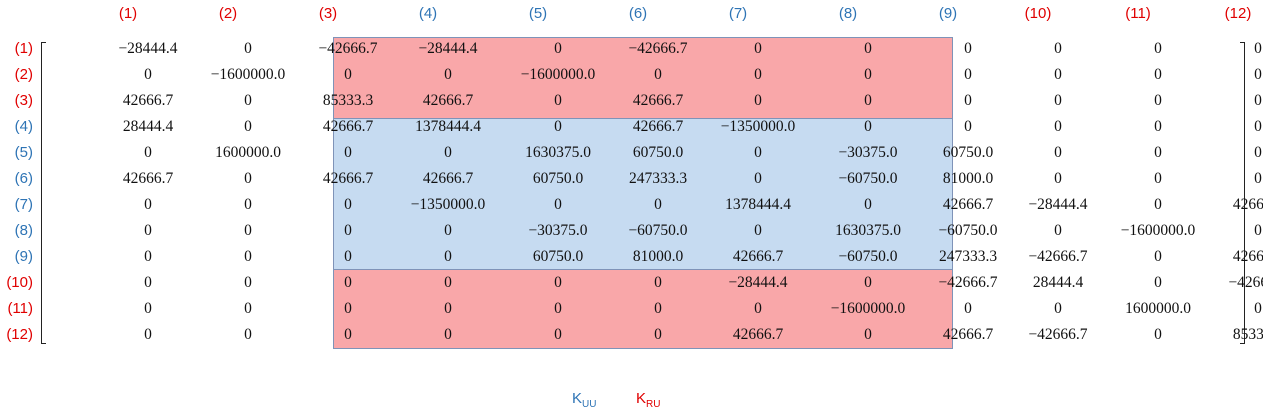  What do you see at coordinates (23, 230) in the screenshot?
I see `row-label: (8)` at bounding box center [23, 230].